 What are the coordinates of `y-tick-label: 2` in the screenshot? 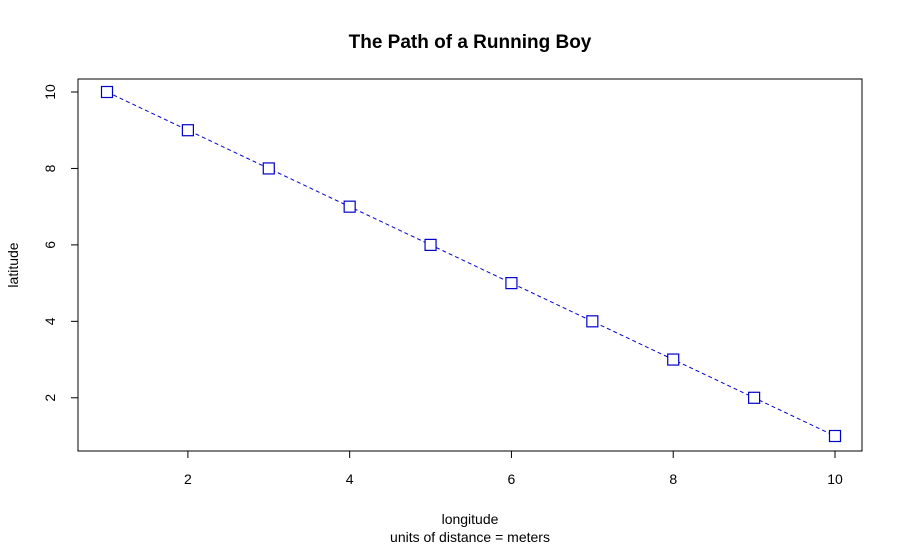 It's located at (50, 398).